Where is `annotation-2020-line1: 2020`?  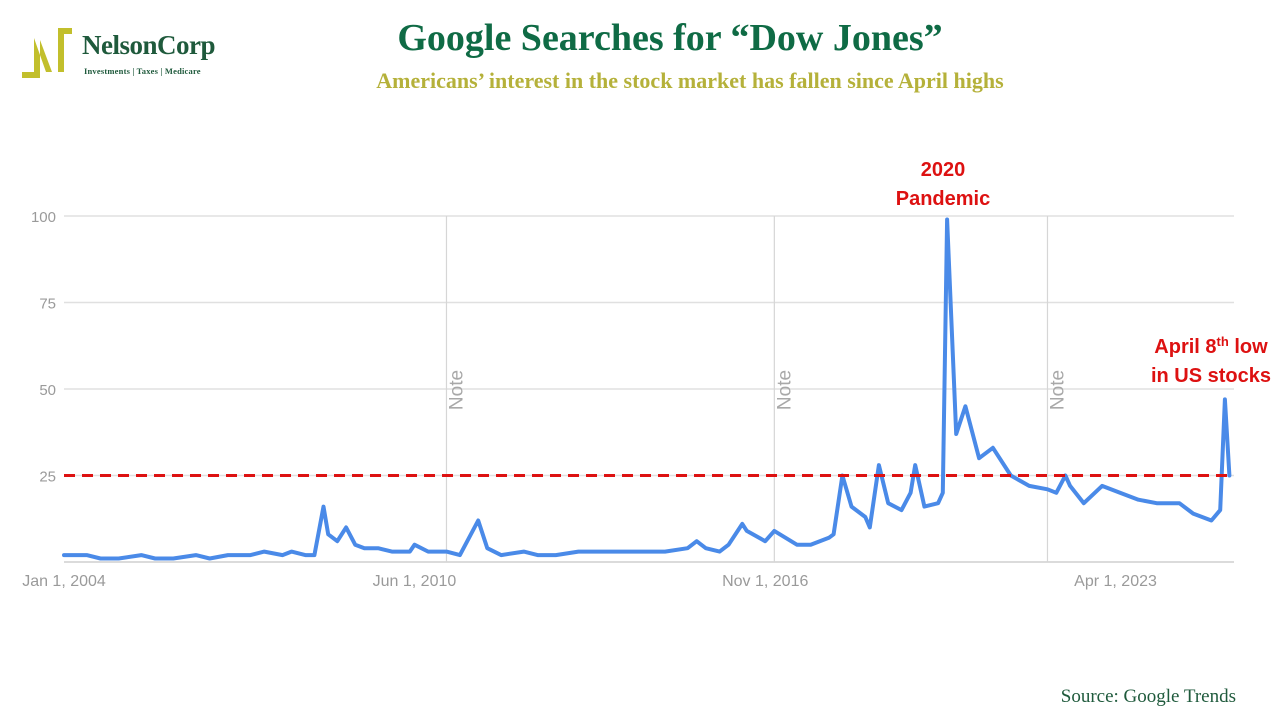
annotation-2020-line1: 2020 is located at coordinates (943, 170).